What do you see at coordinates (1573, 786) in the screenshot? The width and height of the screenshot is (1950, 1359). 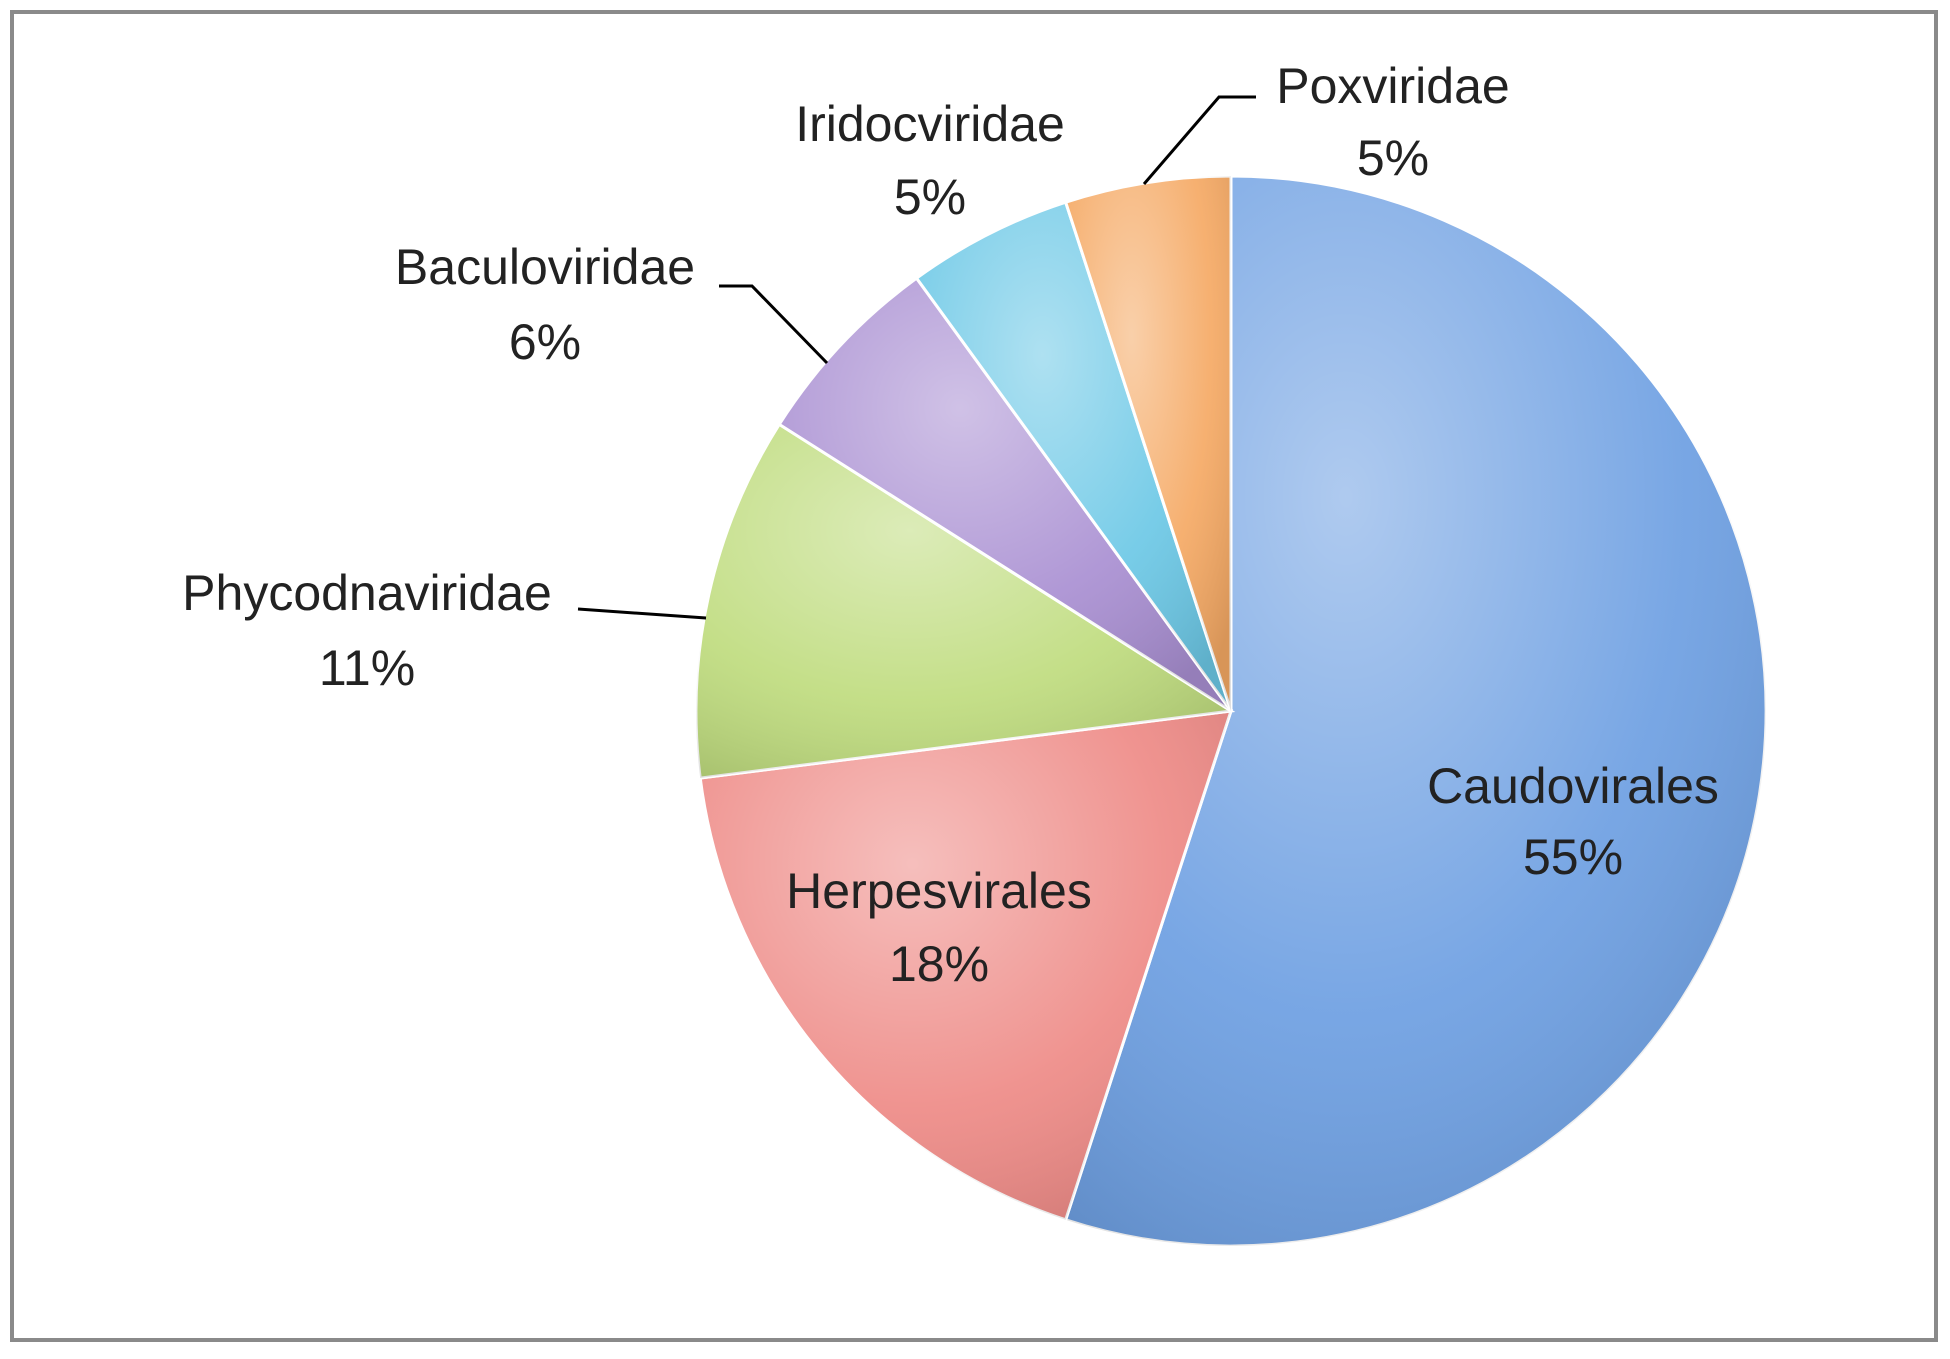 I see `category-label: Caudovirales` at bounding box center [1573, 786].